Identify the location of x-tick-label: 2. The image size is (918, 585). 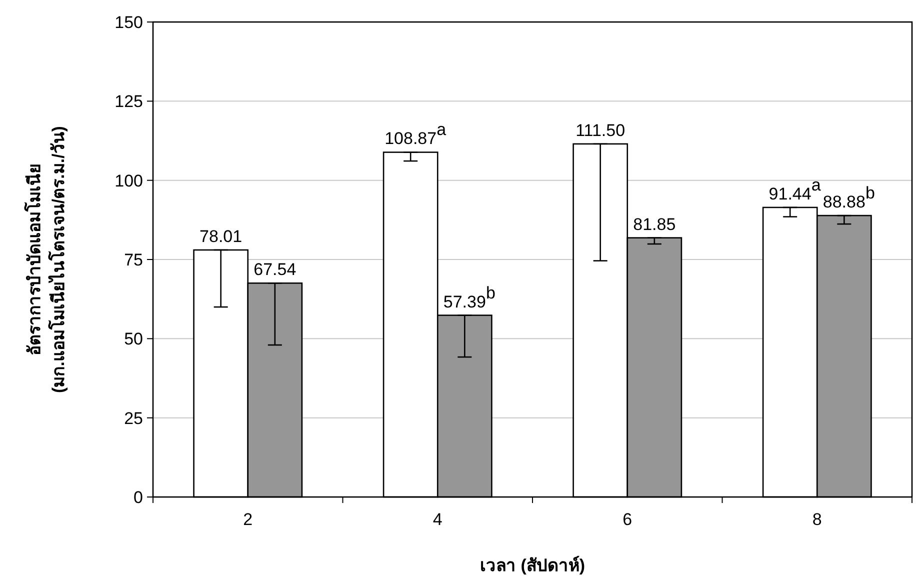
(248, 519).